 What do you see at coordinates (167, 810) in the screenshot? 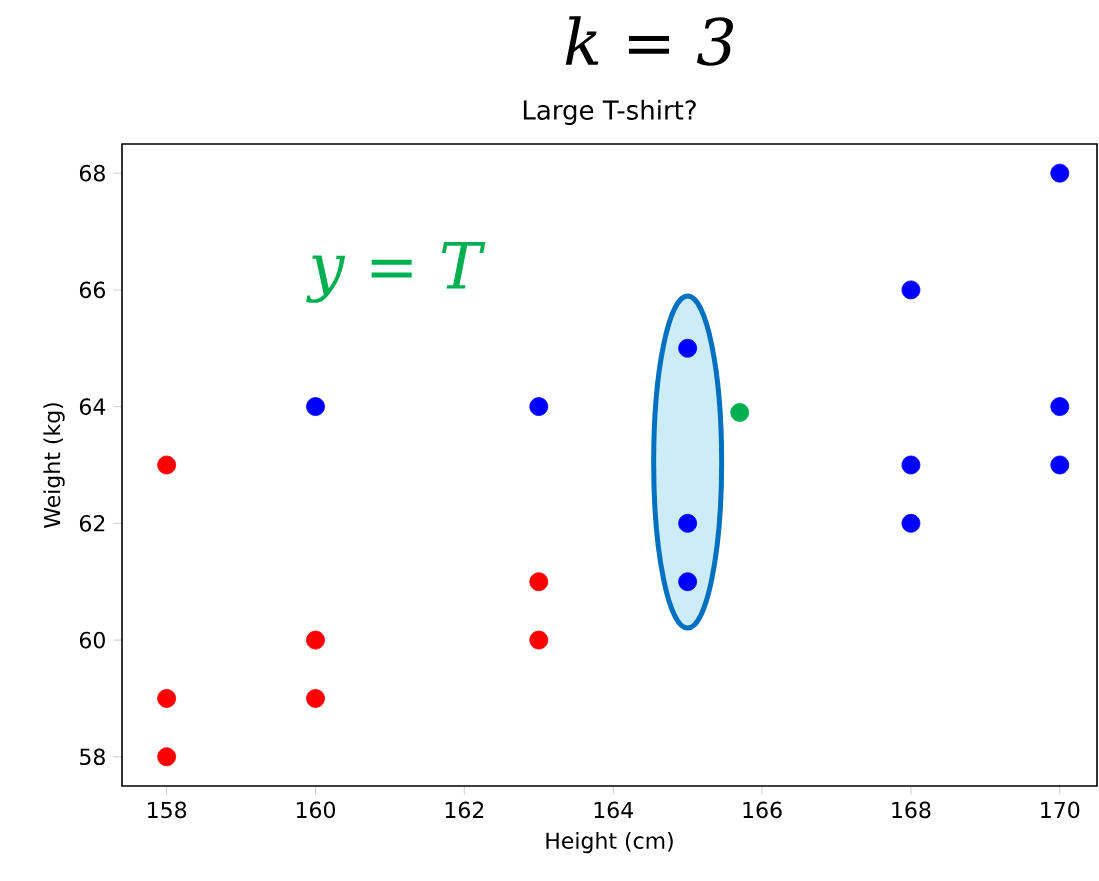
I see `x-tick-label: 158` at bounding box center [167, 810].